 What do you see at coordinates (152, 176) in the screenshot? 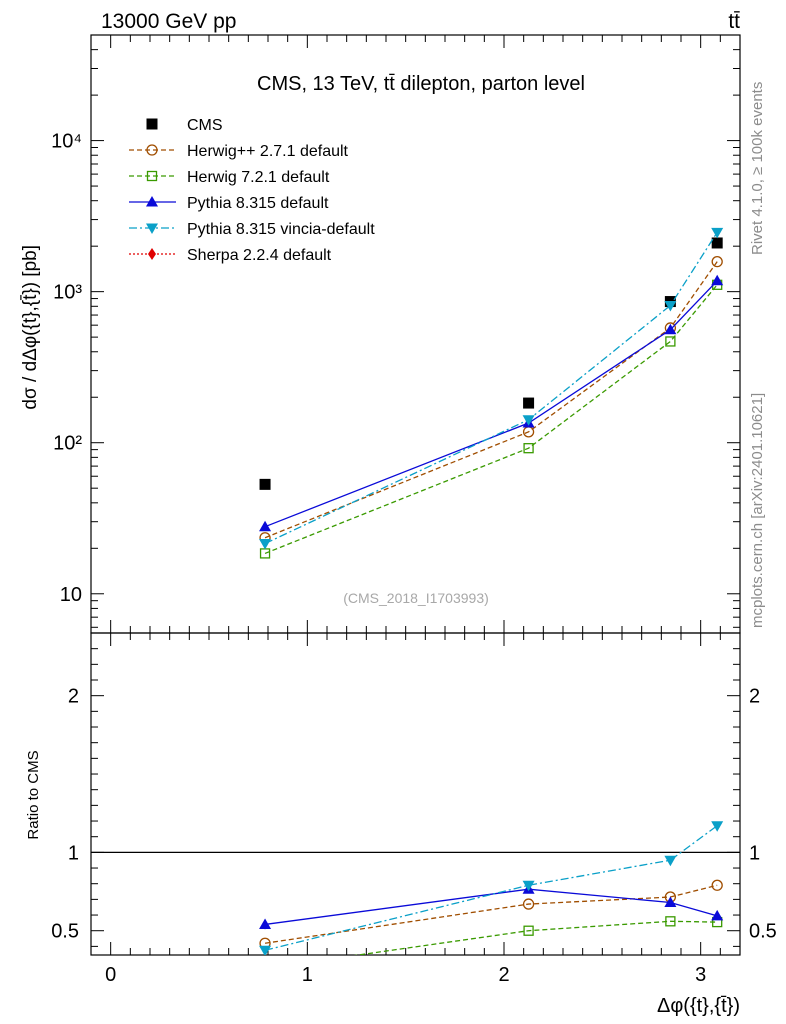
I see `legend-marker-herwig7` at bounding box center [152, 176].